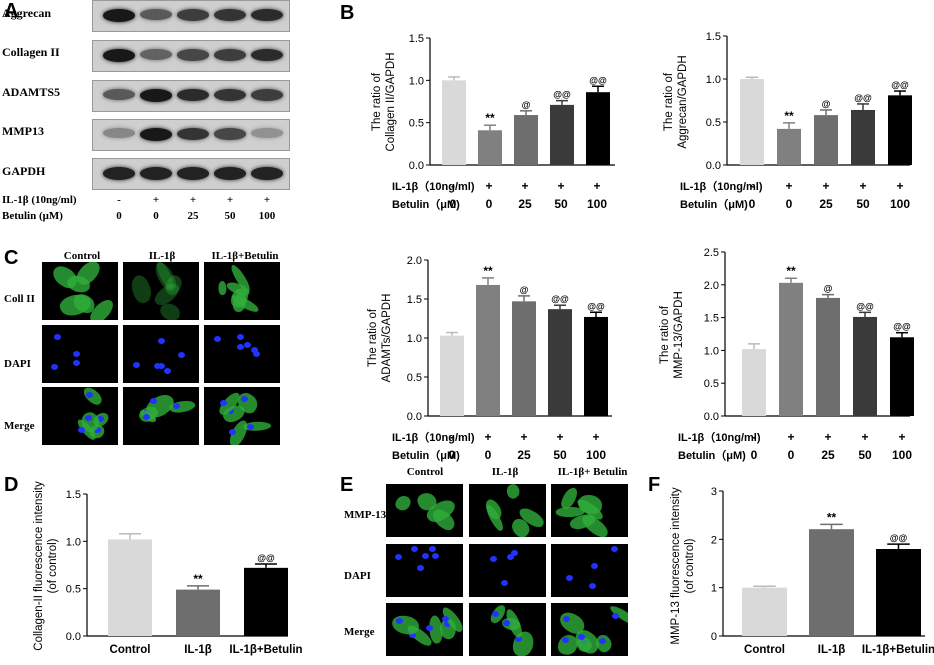  I want to click on x-category-label: IL-1β+Betulin, so click(265, 650).